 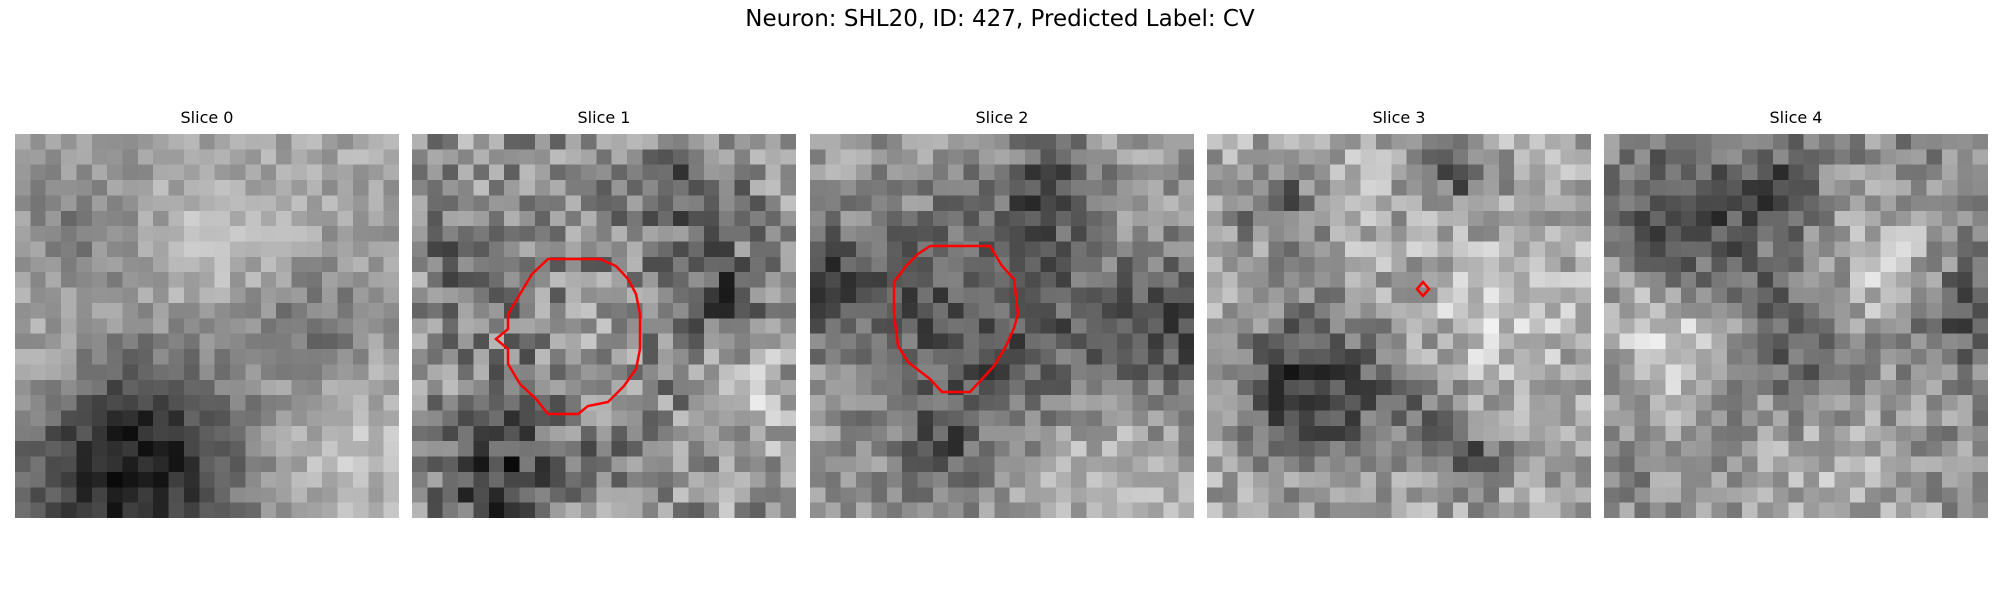 I want to click on slice-title: Slice 2, so click(x=1002, y=117).